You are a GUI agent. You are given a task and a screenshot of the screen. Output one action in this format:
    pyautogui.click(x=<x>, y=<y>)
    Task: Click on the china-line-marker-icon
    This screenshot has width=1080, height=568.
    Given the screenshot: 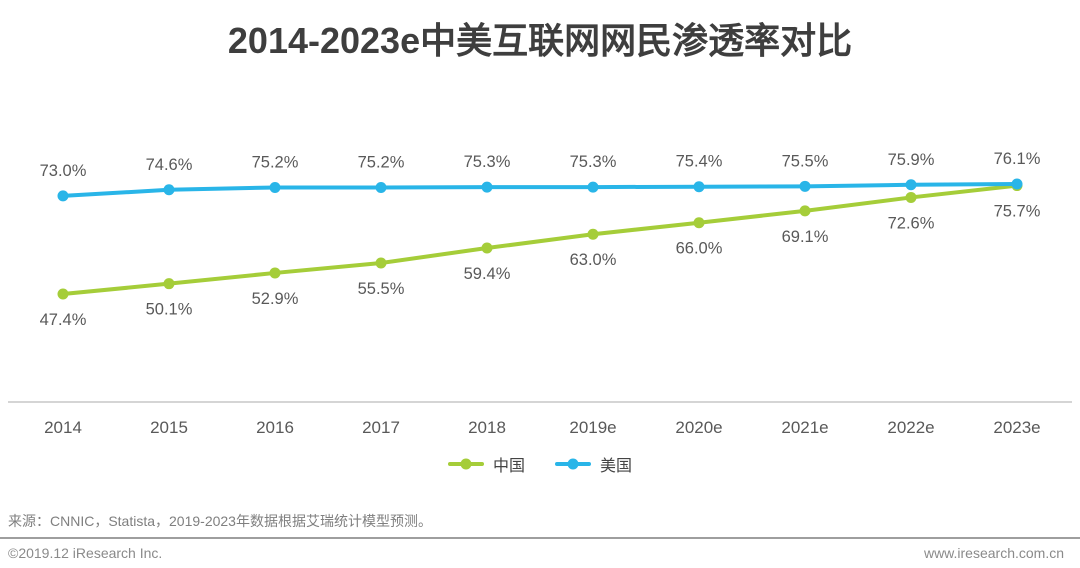 What is the action you would take?
    pyautogui.click(x=465, y=464)
    